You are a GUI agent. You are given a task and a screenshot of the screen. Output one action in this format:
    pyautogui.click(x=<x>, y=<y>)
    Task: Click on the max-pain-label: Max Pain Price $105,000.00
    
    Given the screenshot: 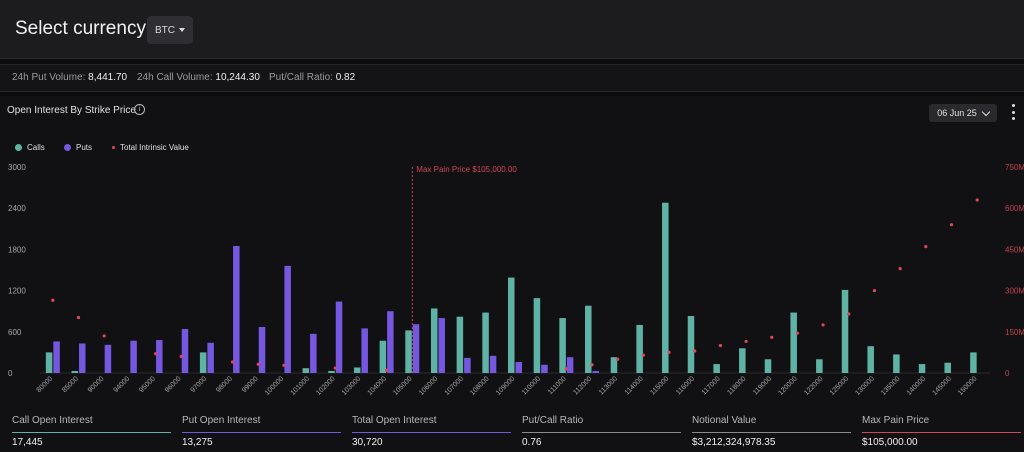 What is the action you would take?
    pyautogui.click(x=466, y=169)
    